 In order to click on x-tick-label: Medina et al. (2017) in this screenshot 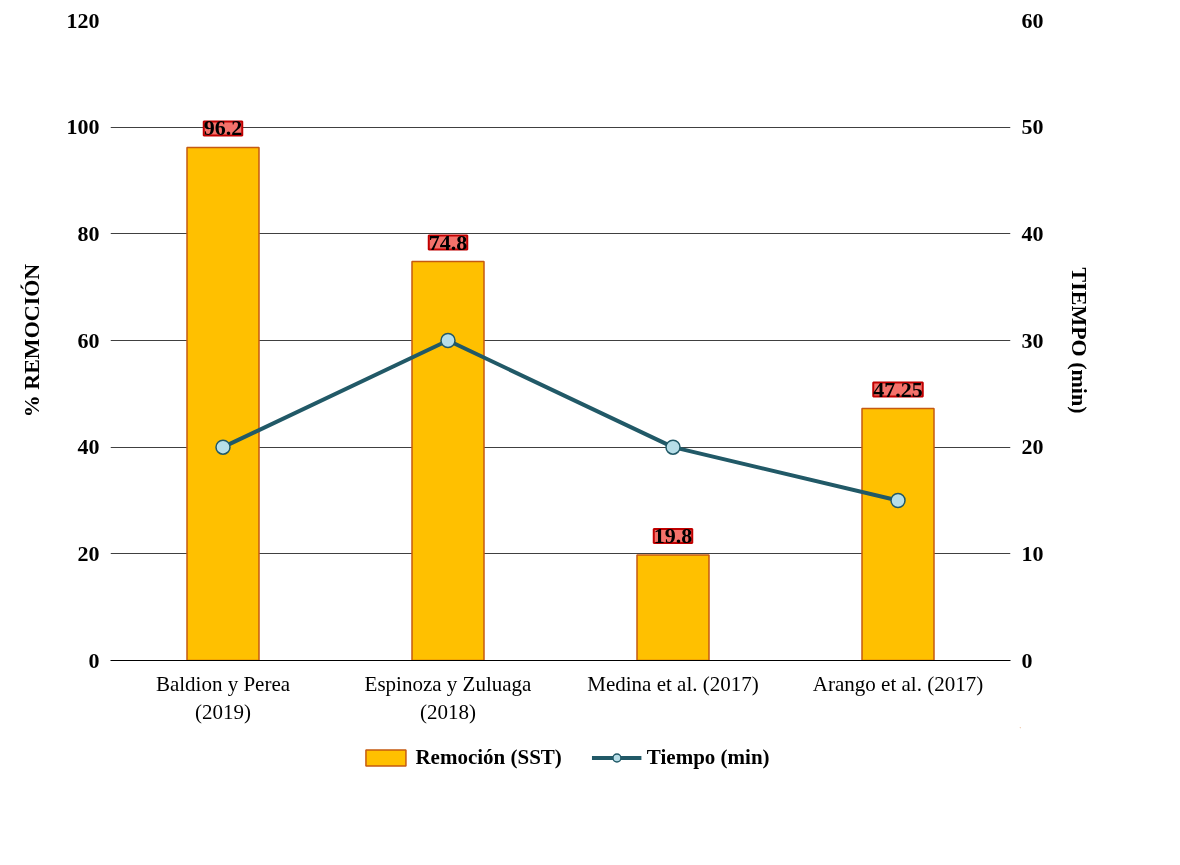, I will do `click(673, 683)`.